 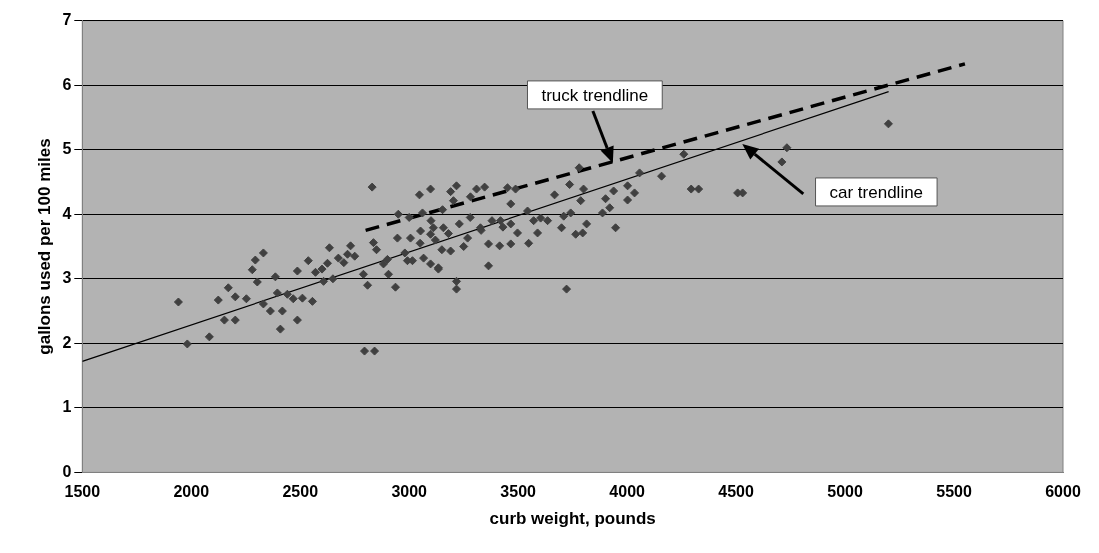 What do you see at coordinates (67, 278) in the screenshot?
I see `y-tick-label: 3` at bounding box center [67, 278].